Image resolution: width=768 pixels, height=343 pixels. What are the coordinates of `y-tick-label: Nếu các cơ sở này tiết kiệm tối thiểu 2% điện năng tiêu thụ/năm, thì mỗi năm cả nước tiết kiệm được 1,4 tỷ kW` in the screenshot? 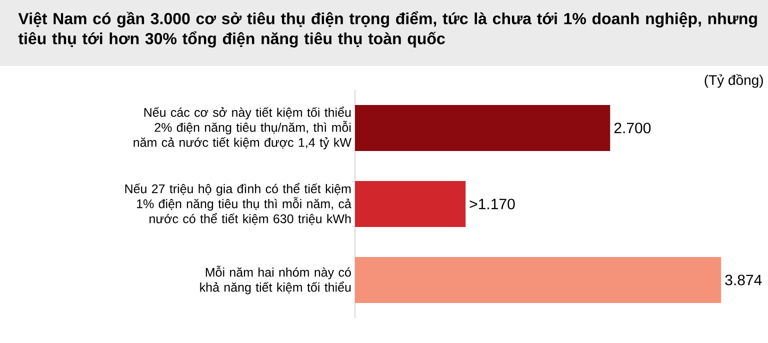 It's located at (243, 128).